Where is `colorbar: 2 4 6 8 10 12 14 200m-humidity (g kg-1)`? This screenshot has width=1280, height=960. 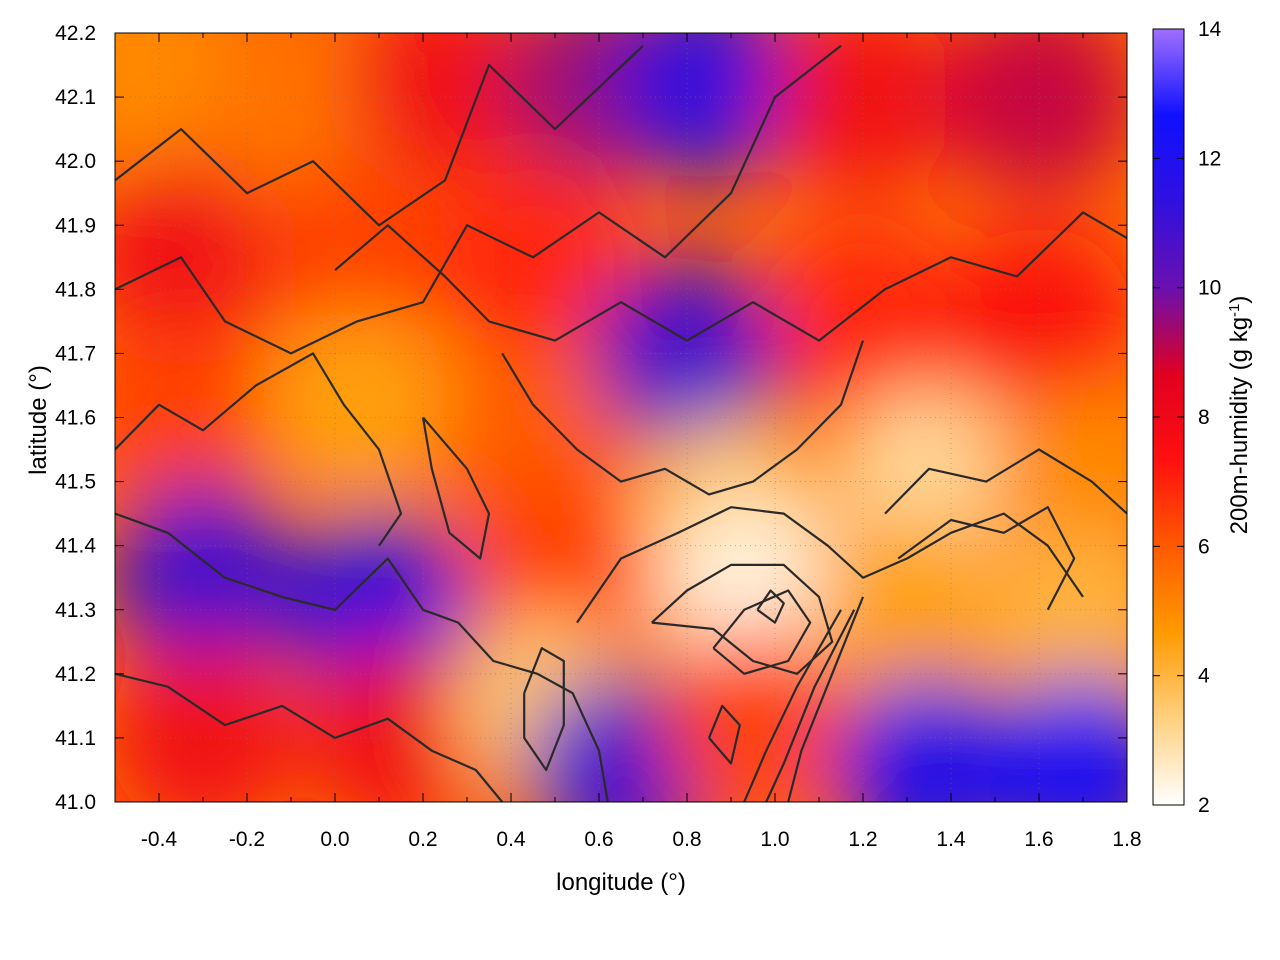
colorbar: 2 4 6 8 10 12 14 200m-humidity (g kg-1) is located at coordinates (1203, 417).